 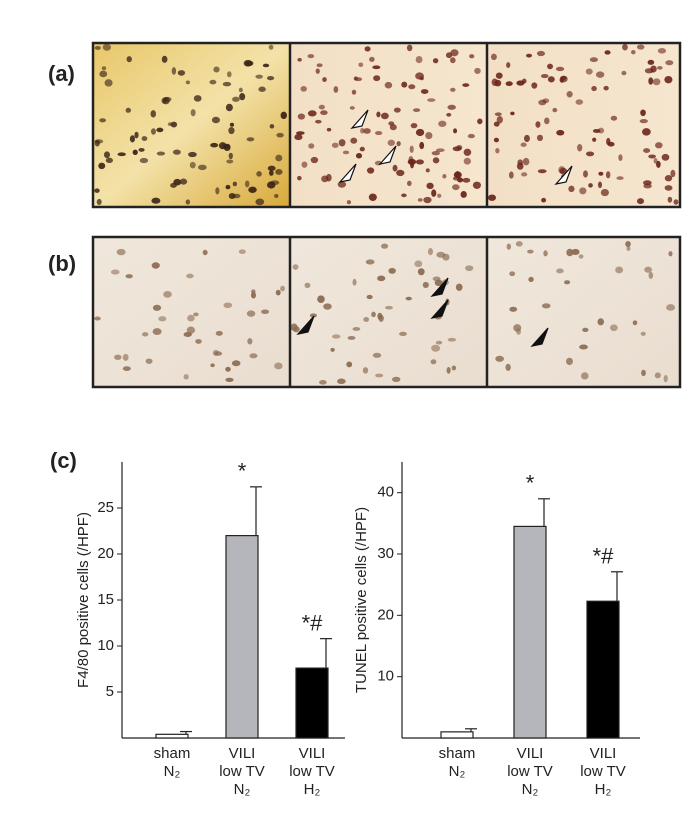 I want to click on y-tick-label: 15, so click(x=105, y=599).